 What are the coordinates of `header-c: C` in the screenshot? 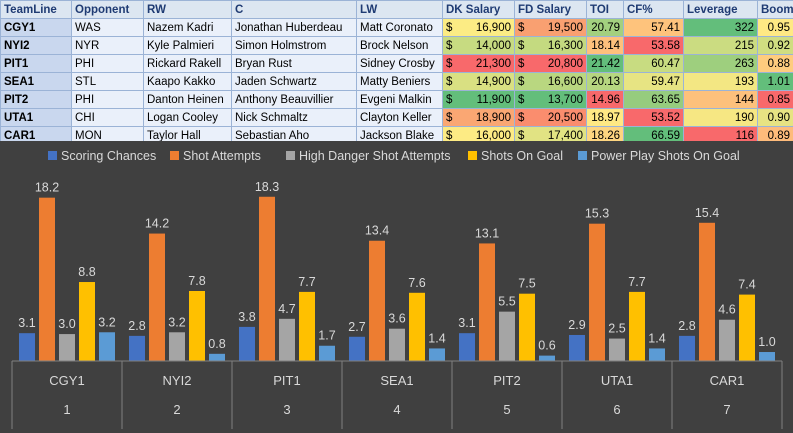 It's located at (294, 9).